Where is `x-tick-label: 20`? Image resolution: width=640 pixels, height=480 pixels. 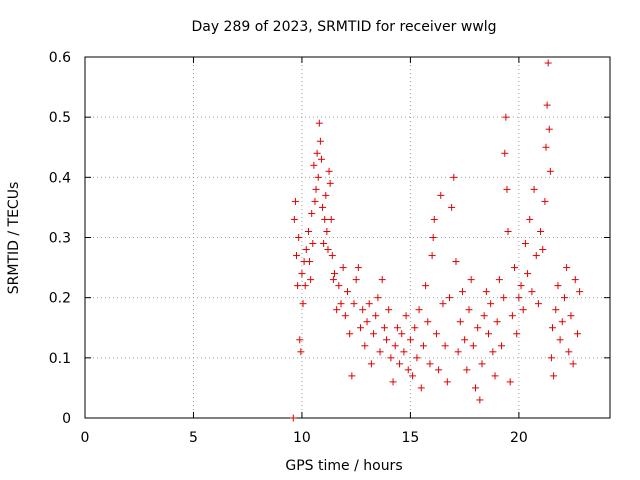 x-tick-label: 20 is located at coordinates (519, 438).